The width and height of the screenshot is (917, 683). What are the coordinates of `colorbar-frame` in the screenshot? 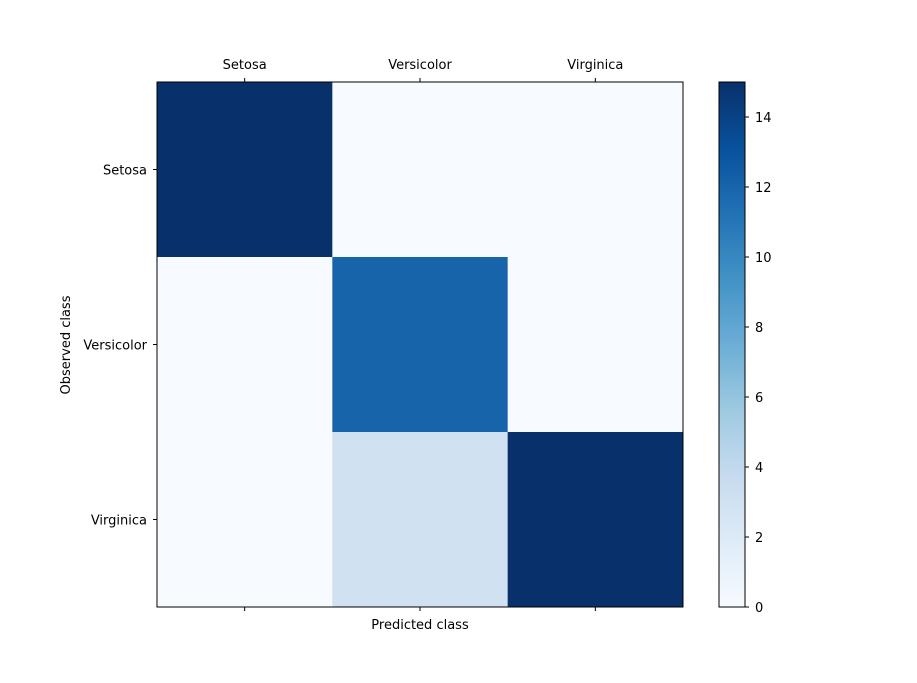 It's located at (732, 344).